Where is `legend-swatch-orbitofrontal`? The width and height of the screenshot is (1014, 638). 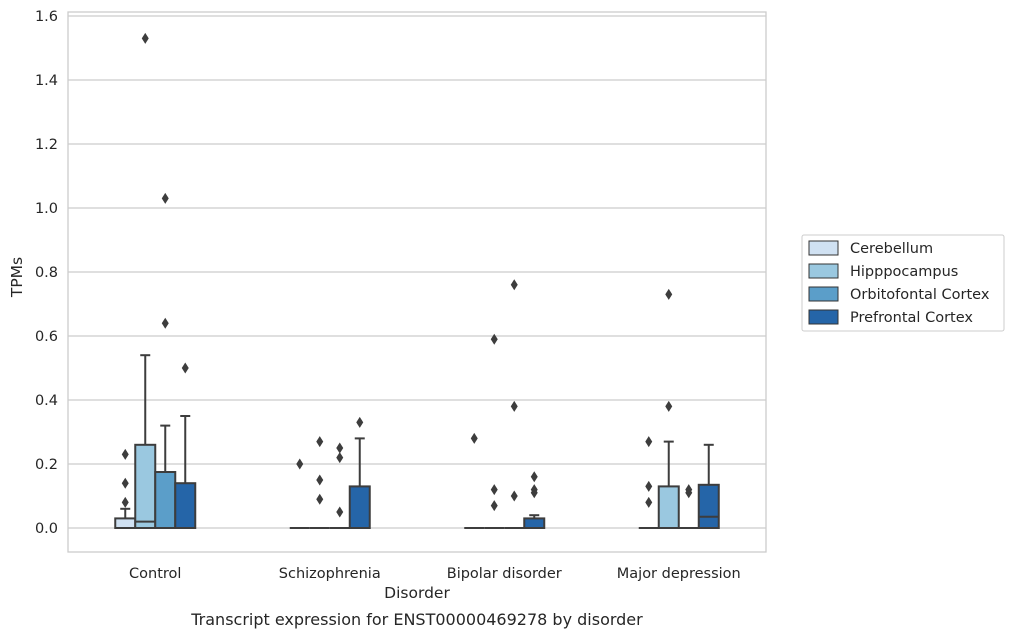
legend-swatch-orbitofrontal is located at coordinates (823, 294).